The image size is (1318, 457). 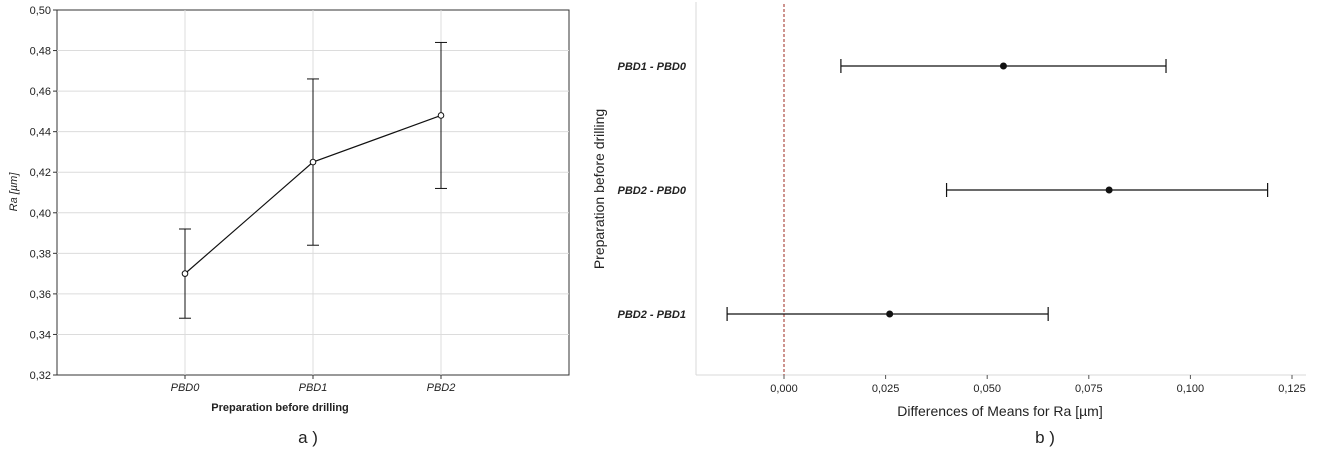 I want to click on panel-b-category-label: PBD1 - PBD0, so click(x=652, y=67).